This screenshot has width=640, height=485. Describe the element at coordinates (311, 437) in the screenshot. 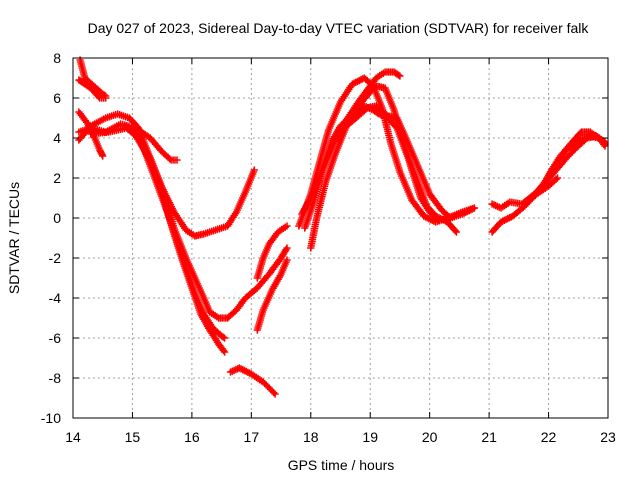

I see `x-tick-label: 18` at that location.